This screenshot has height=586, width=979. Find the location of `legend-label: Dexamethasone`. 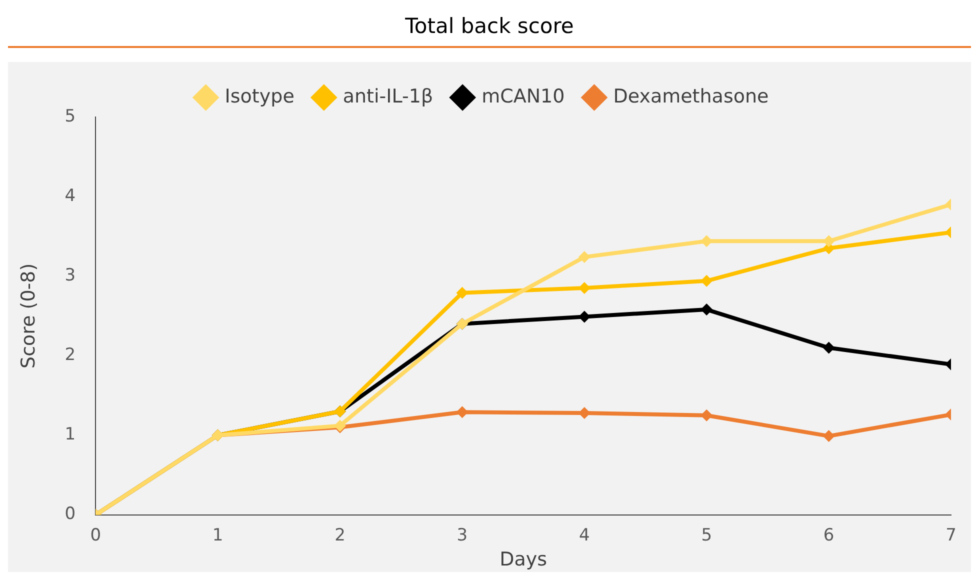

legend-label: Dexamethasone is located at coordinates (691, 96).